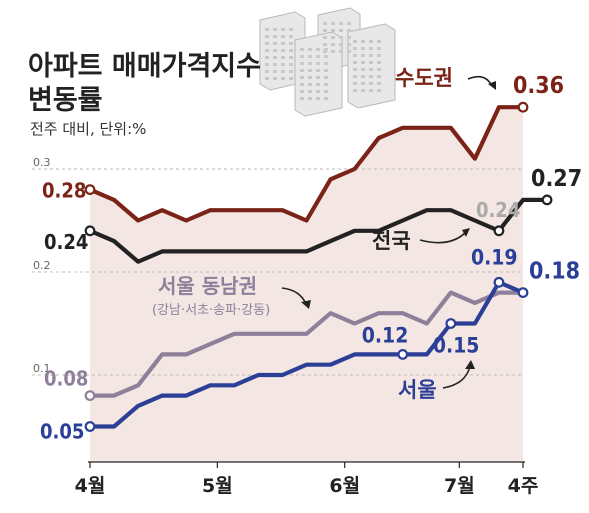  I want to click on data-label-sudogwon: 0.36, so click(538, 86).